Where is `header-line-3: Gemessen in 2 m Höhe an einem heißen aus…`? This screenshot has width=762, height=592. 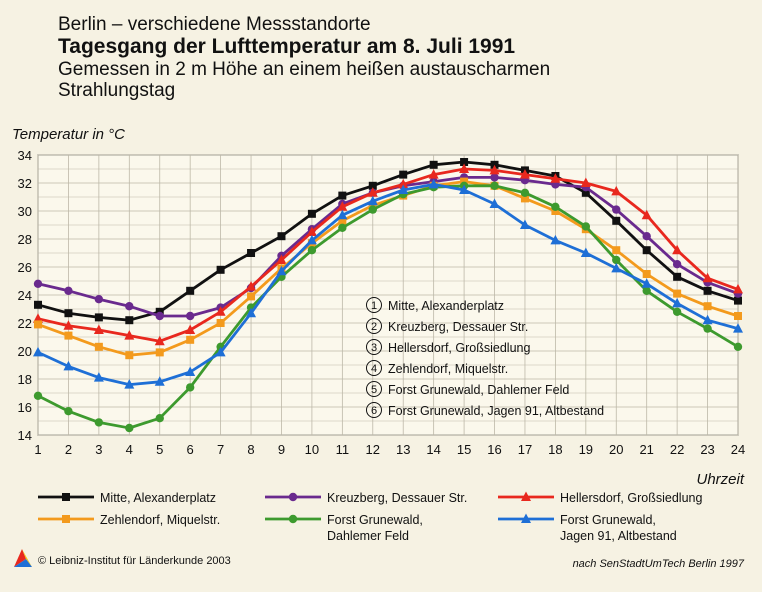 header-line-3: Gemessen in 2 m Höhe an einem heißen aus… is located at coordinates (304, 69).